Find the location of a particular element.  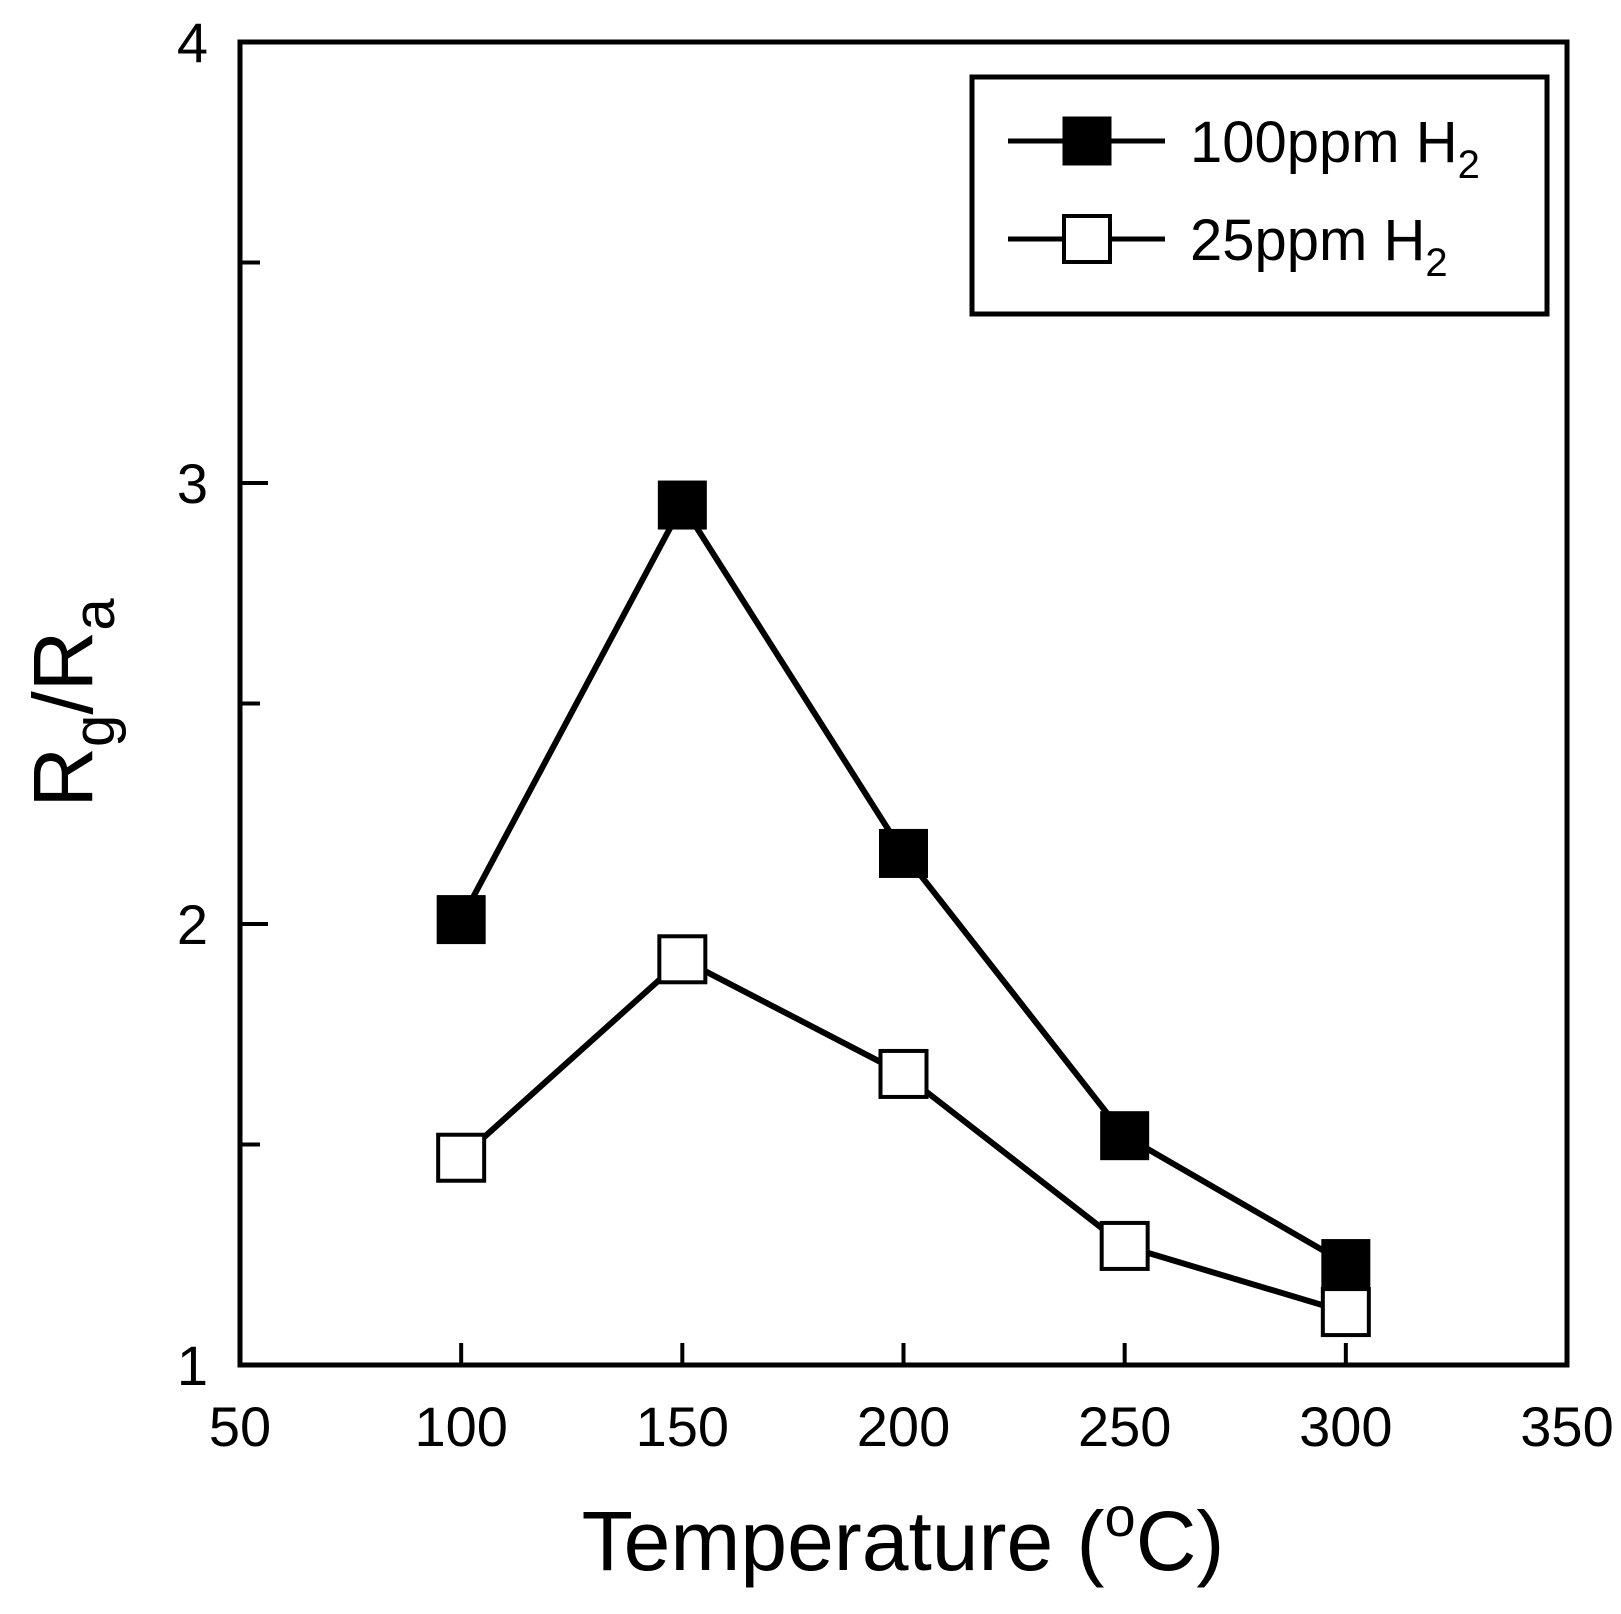

legend: 100ppm H2 25ppm H2 is located at coordinates (1259, 195).